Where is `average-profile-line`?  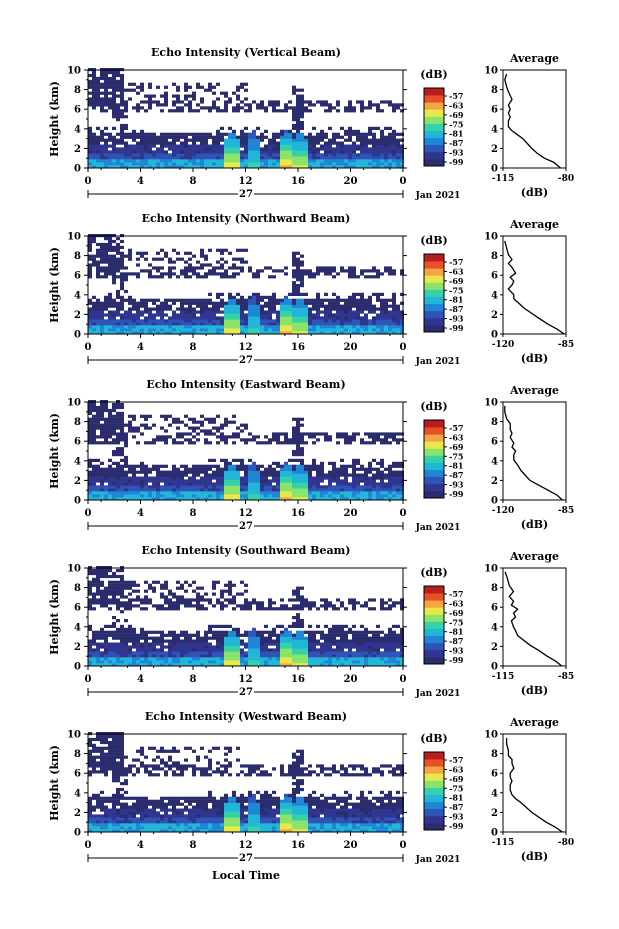
average-profile-line is located at coordinates (533, 453).